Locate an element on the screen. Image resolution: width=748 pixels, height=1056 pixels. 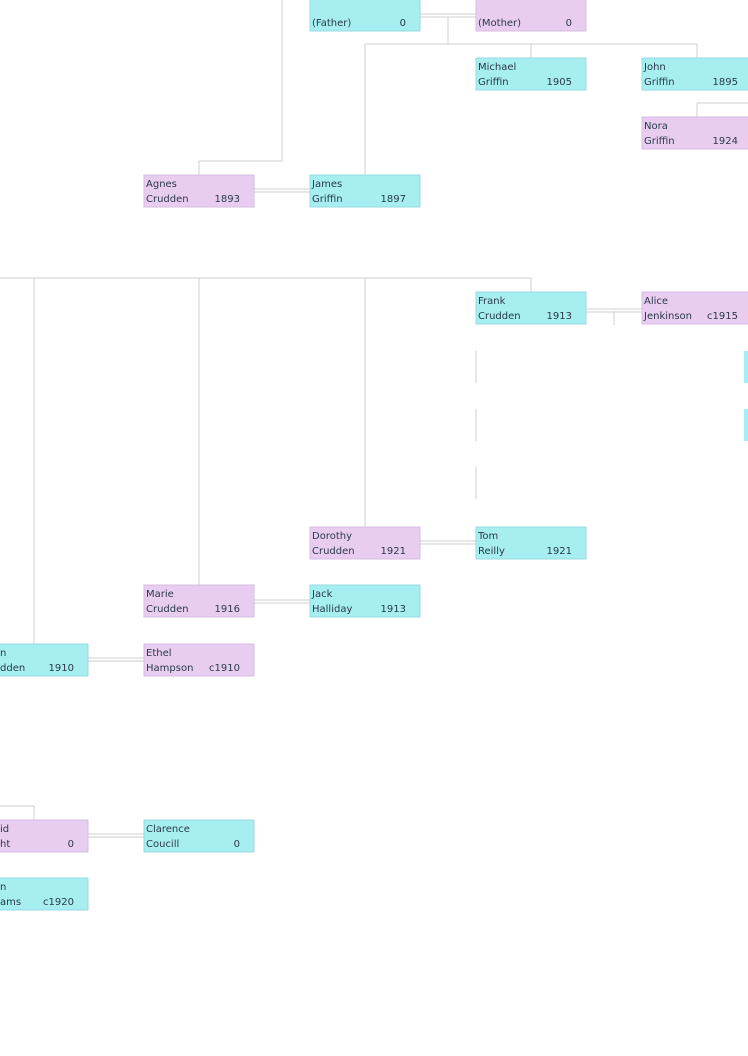
first-name: Jack is located at coordinates (322, 594).